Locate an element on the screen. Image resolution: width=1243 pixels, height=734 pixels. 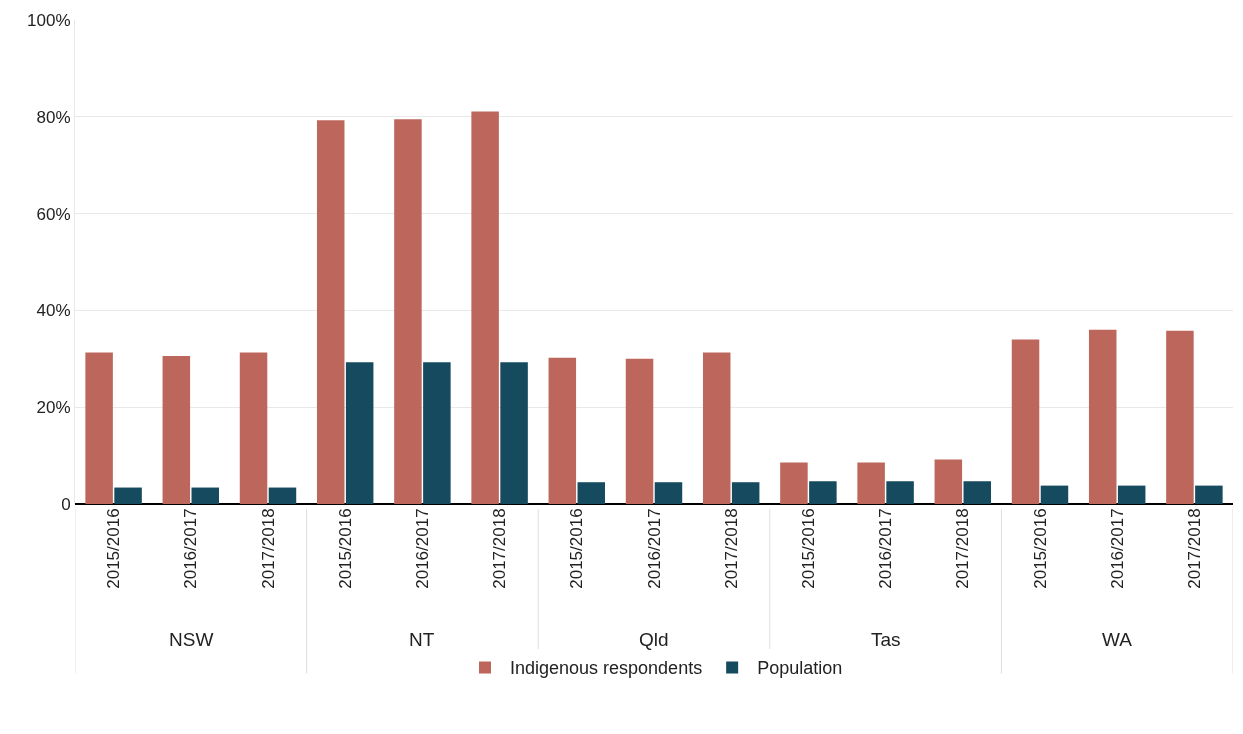
text: NSW is located at coordinates (191, 639).